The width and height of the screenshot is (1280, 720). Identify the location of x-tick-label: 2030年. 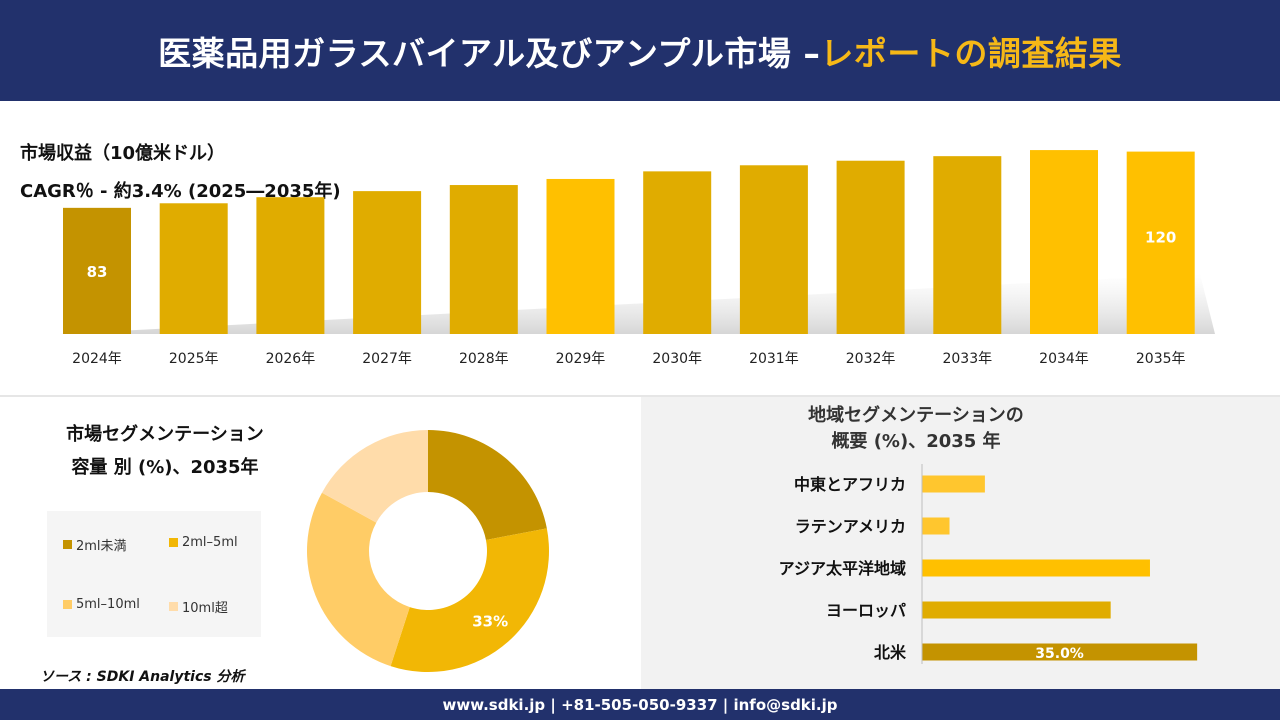
(677, 359).